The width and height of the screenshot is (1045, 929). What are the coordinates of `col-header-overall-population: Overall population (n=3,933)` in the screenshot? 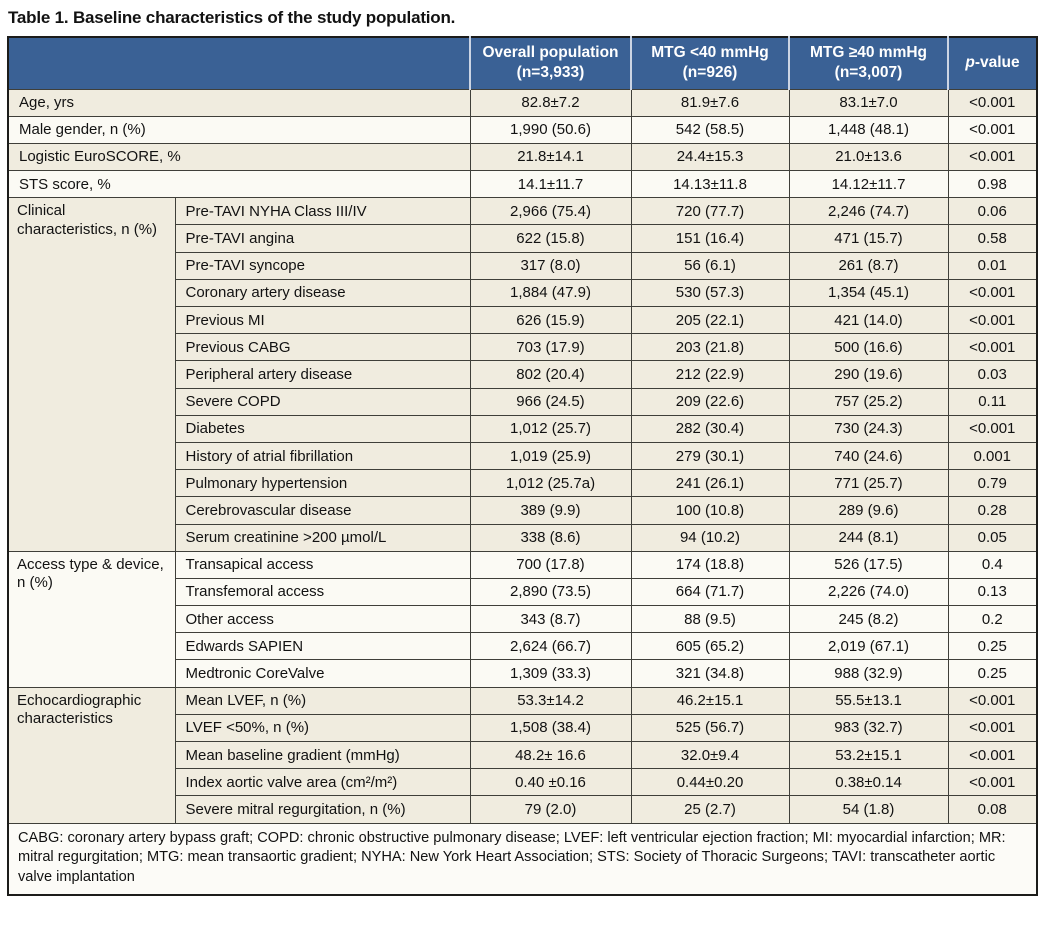 It's located at (550, 63).